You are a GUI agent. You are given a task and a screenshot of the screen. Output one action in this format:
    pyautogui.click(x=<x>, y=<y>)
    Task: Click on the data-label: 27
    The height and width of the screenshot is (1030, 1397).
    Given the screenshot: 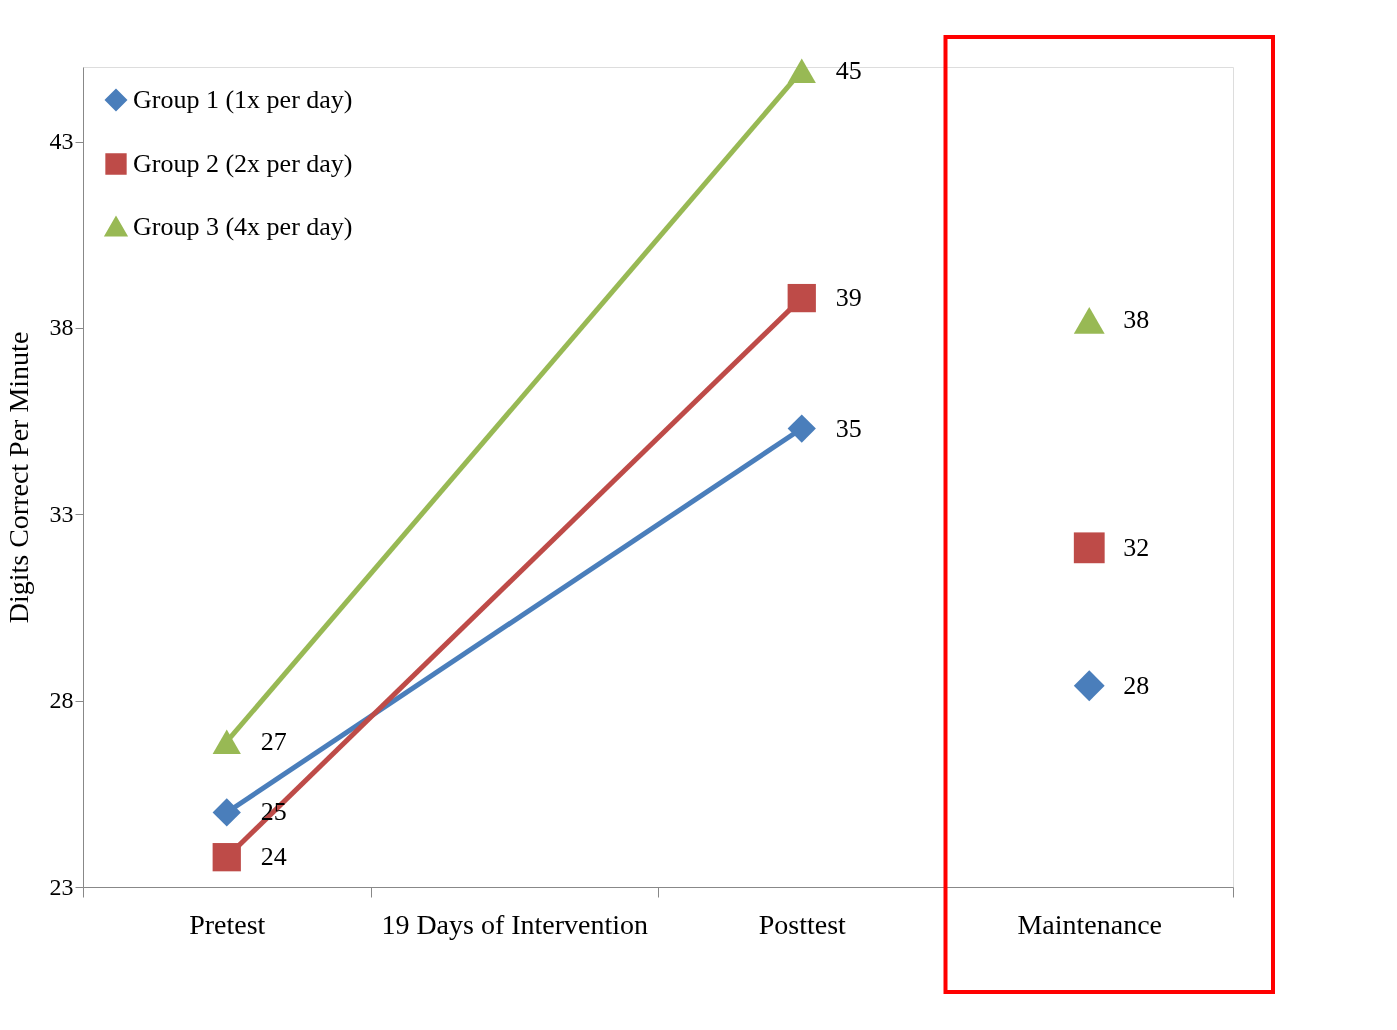 What is the action you would take?
    pyautogui.click(x=273, y=741)
    